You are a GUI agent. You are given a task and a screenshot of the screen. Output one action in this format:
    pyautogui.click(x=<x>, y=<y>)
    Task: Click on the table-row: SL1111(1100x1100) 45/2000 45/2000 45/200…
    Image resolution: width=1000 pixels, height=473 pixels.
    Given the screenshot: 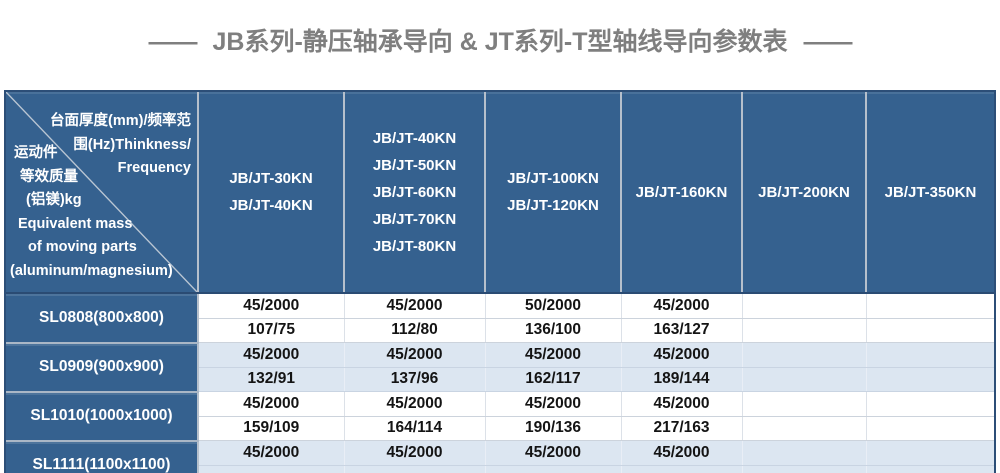 What is the action you would take?
    pyautogui.click(x=500, y=456)
    